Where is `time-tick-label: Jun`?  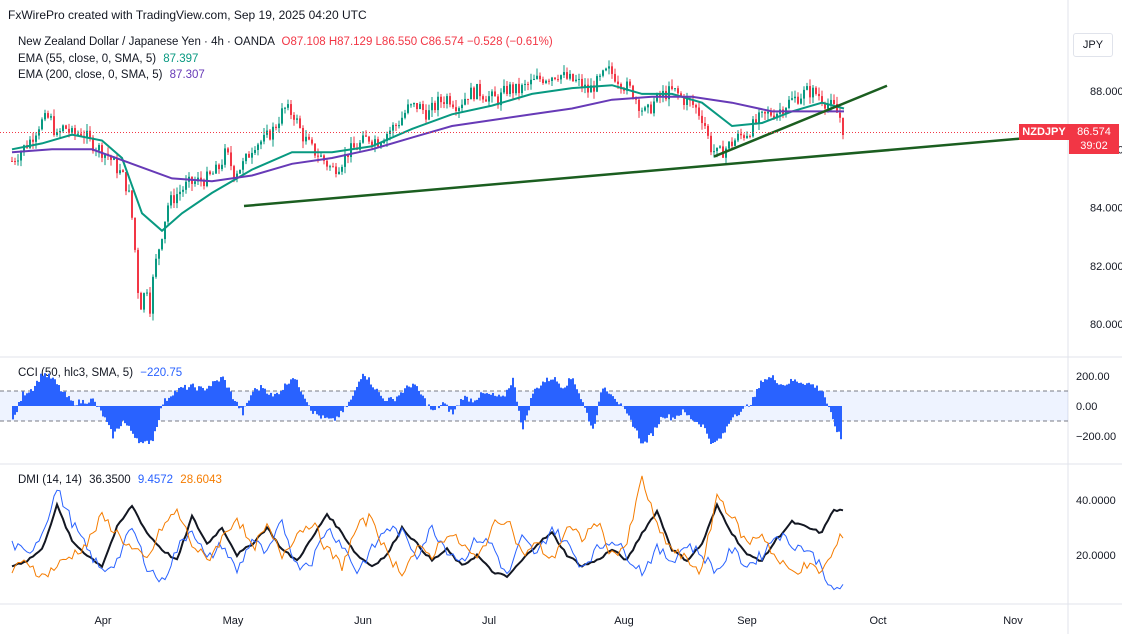
time-tick-label: Jun is located at coordinates (363, 621).